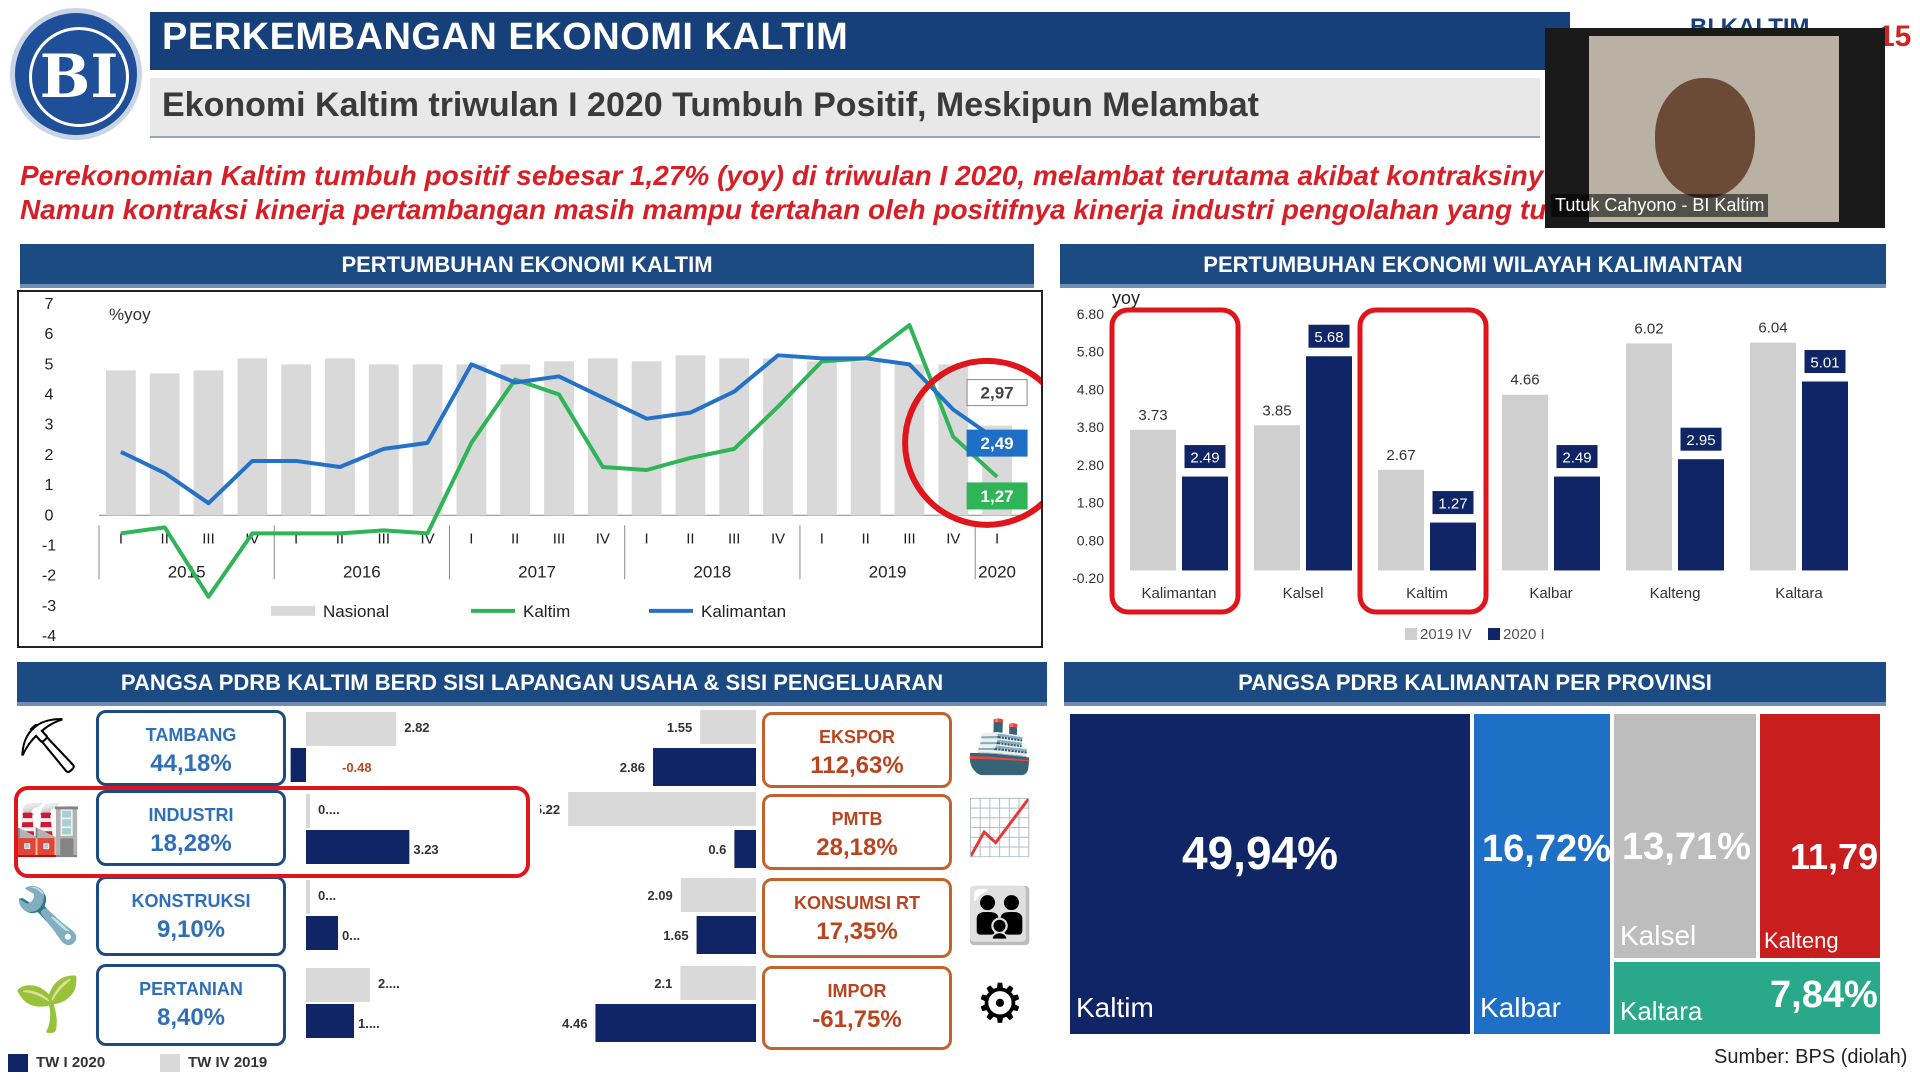 This screenshot has height=1080, width=1920. What do you see at coordinates (416, 727) in the screenshot?
I see `bar-label-tw4-2019: 2.82` at bounding box center [416, 727].